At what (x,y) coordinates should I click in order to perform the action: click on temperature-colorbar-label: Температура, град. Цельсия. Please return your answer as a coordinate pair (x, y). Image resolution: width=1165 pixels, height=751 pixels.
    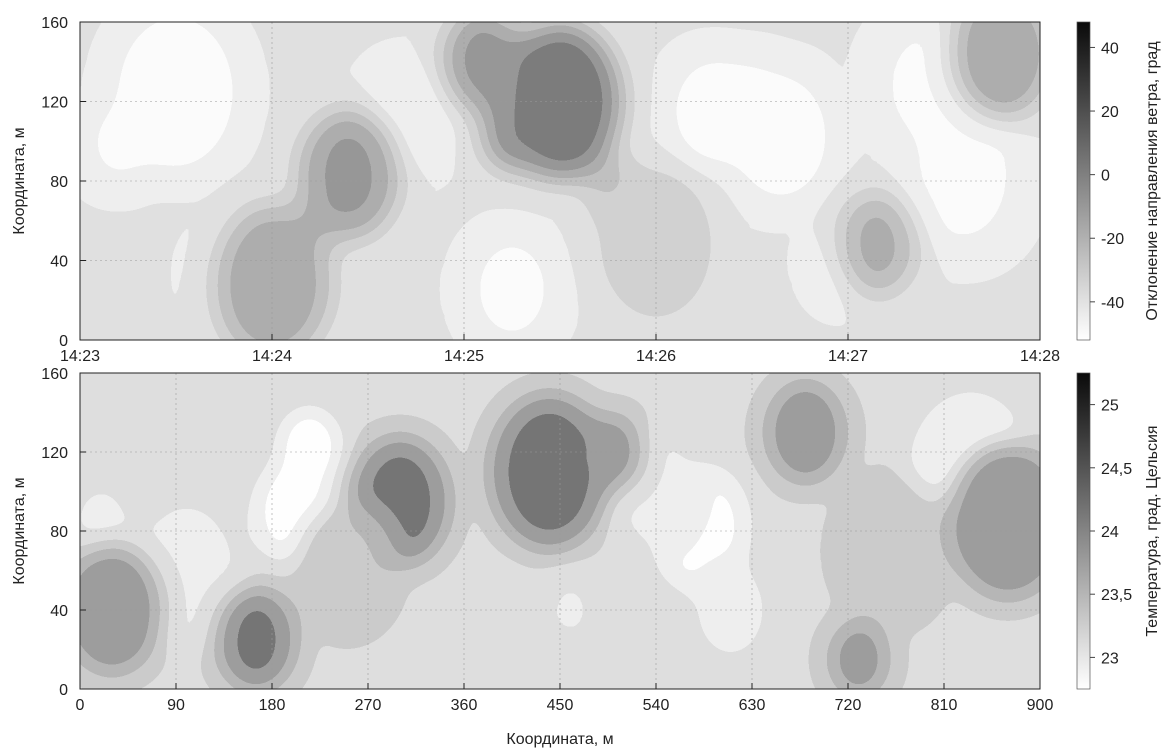
    Looking at the image, I should click on (1152, 530).